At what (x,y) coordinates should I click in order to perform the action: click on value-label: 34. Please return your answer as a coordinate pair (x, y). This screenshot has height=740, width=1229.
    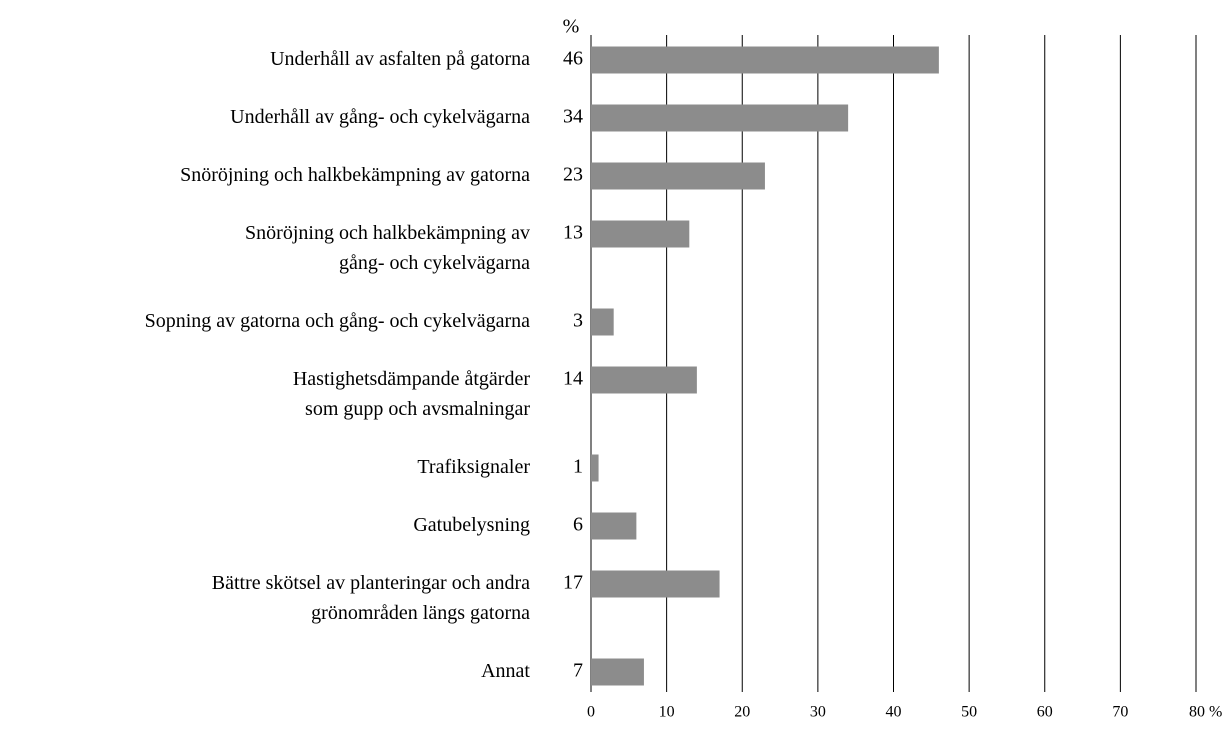
    Looking at the image, I should click on (573, 117).